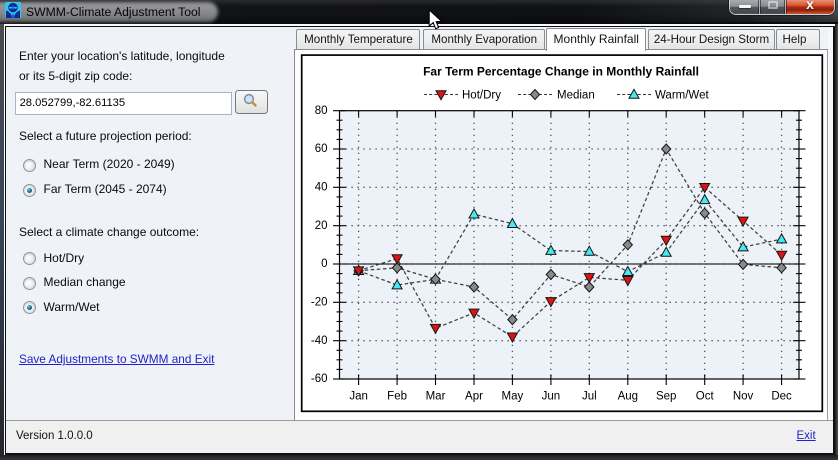  What do you see at coordinates (436, 396) in the screenshot?
I see `svg-text: Mar` at bounding box center [436, 396].